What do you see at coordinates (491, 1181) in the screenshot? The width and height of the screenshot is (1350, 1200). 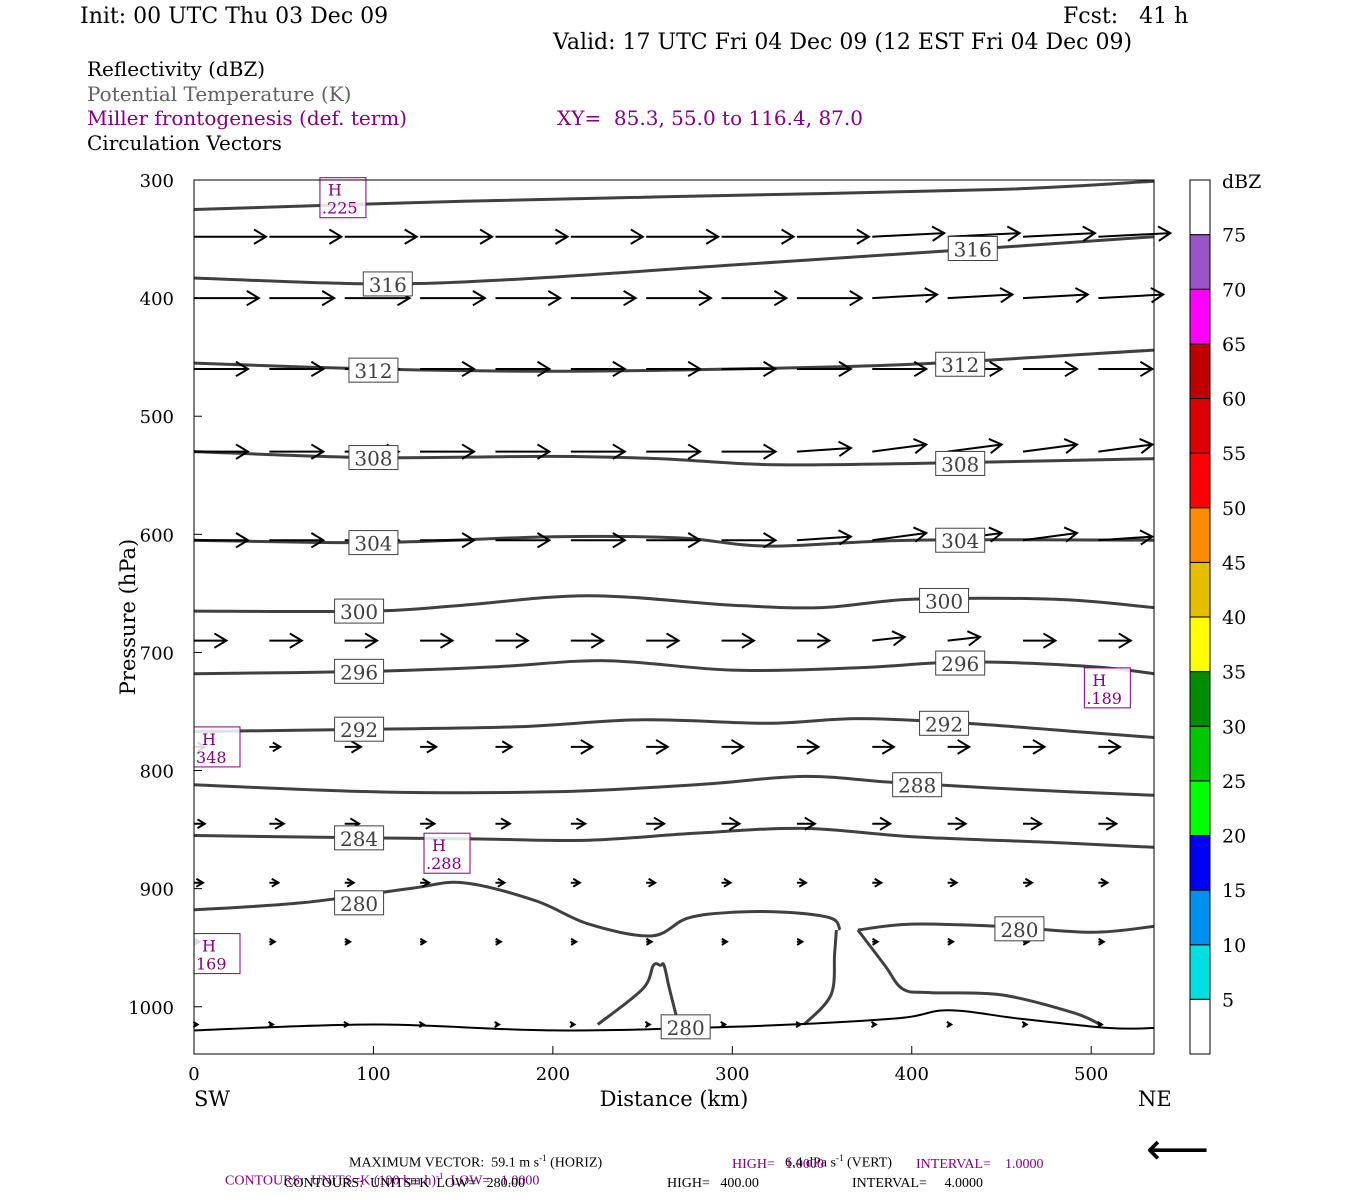 I see `fronto-low: LOW= 1.0000` at bounding box center [491, 1181].